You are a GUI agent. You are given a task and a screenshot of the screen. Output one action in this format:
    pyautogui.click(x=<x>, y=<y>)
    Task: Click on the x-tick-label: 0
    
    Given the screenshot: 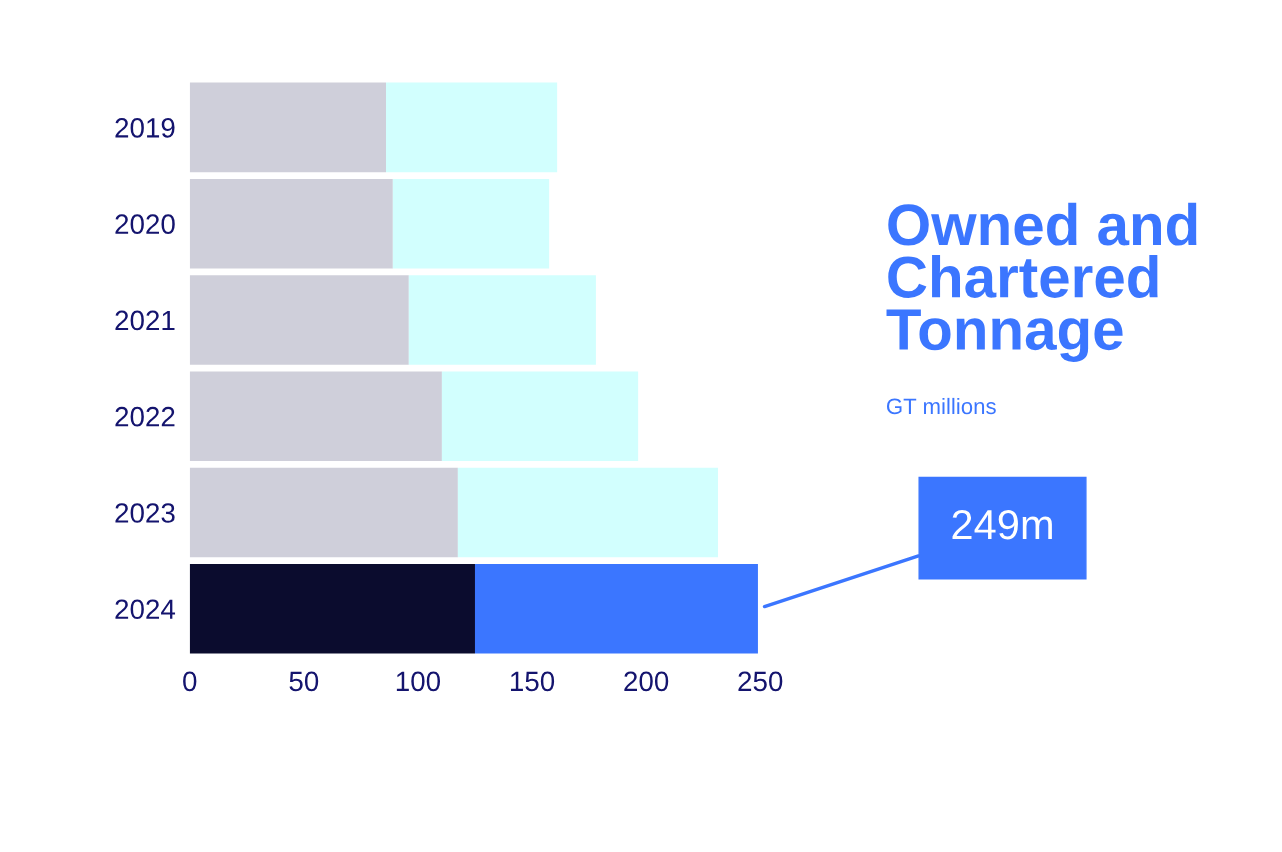 What is the action you would take?
    pyautogui.click(x=190, y=681)
    